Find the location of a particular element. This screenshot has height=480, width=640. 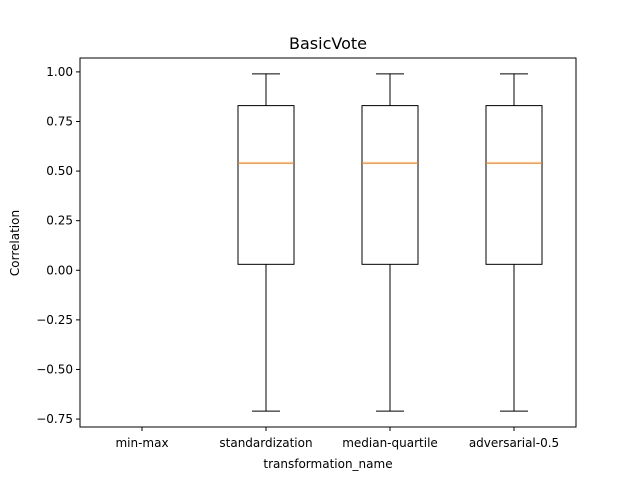

y-tick-label: 0.25 is located at coordinates (59, 221).